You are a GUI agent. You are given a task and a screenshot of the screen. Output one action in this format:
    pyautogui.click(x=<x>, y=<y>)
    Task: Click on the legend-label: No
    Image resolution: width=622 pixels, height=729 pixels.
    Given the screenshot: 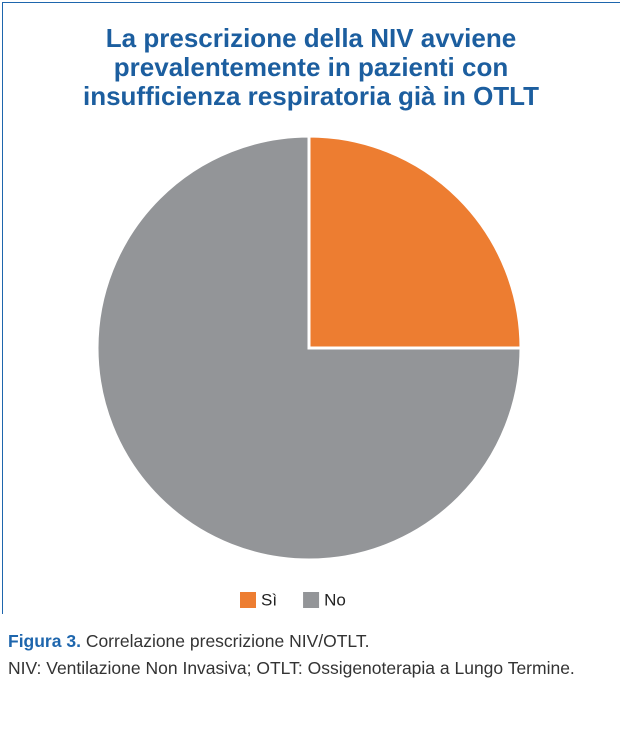 What is the action you would take?
    pyautogui.click(x=335, y=599)
    